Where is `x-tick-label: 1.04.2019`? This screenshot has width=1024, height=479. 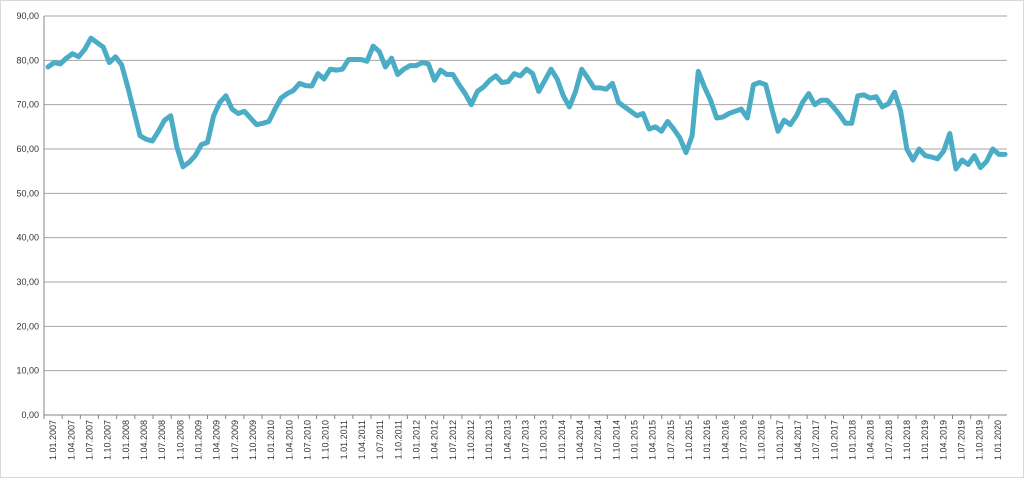
x-tick-label: 1.04.2019 is located at coordinates (943, 440).